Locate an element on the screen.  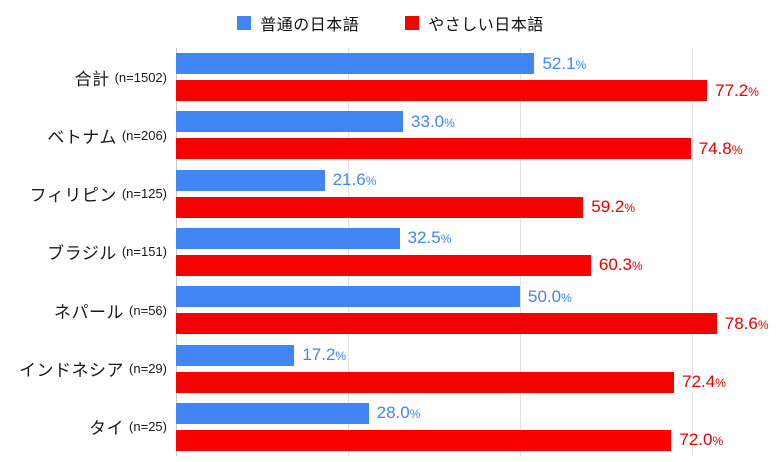
category-label-row: ベトナム (n=206) is located at coordinates (88, 135).